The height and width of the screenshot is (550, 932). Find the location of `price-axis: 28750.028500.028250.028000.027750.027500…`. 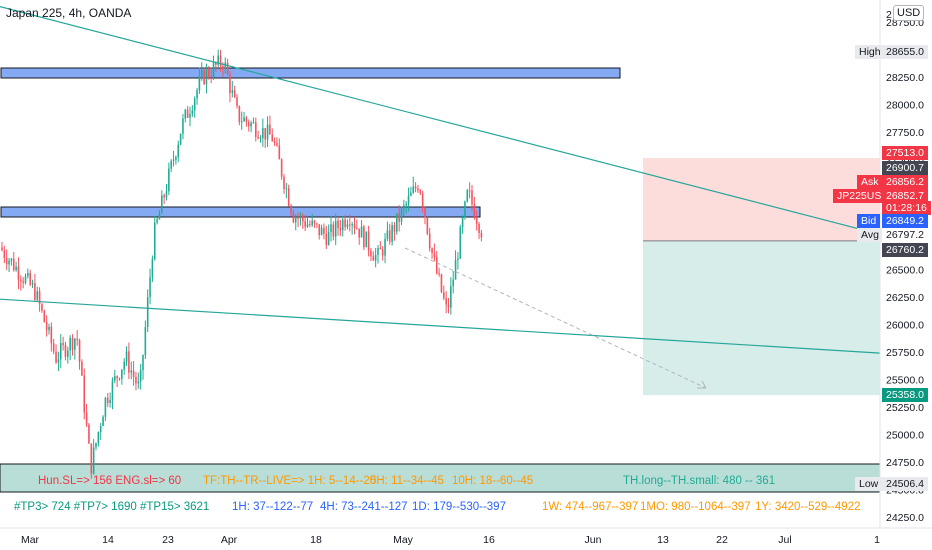

price-axis: 28750.028500.028250.028000.027750.027500… is located at coordinates (901, 264).